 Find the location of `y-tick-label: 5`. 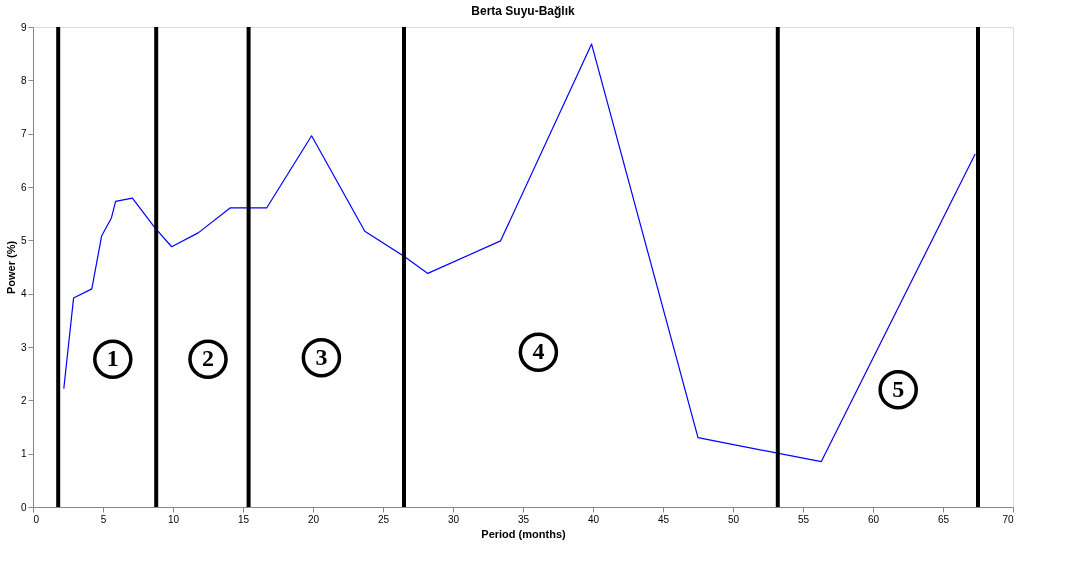

y-tick-label: 5 is located at coordinates (23, 240).